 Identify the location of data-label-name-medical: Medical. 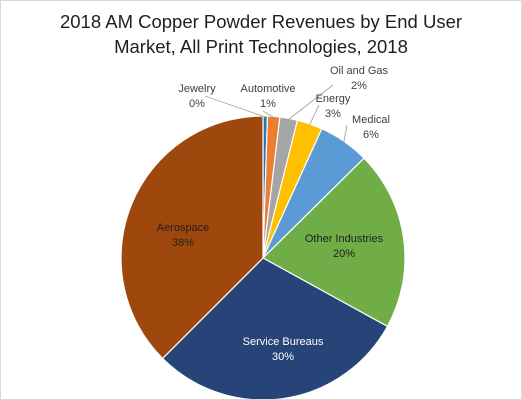
(371, 120).